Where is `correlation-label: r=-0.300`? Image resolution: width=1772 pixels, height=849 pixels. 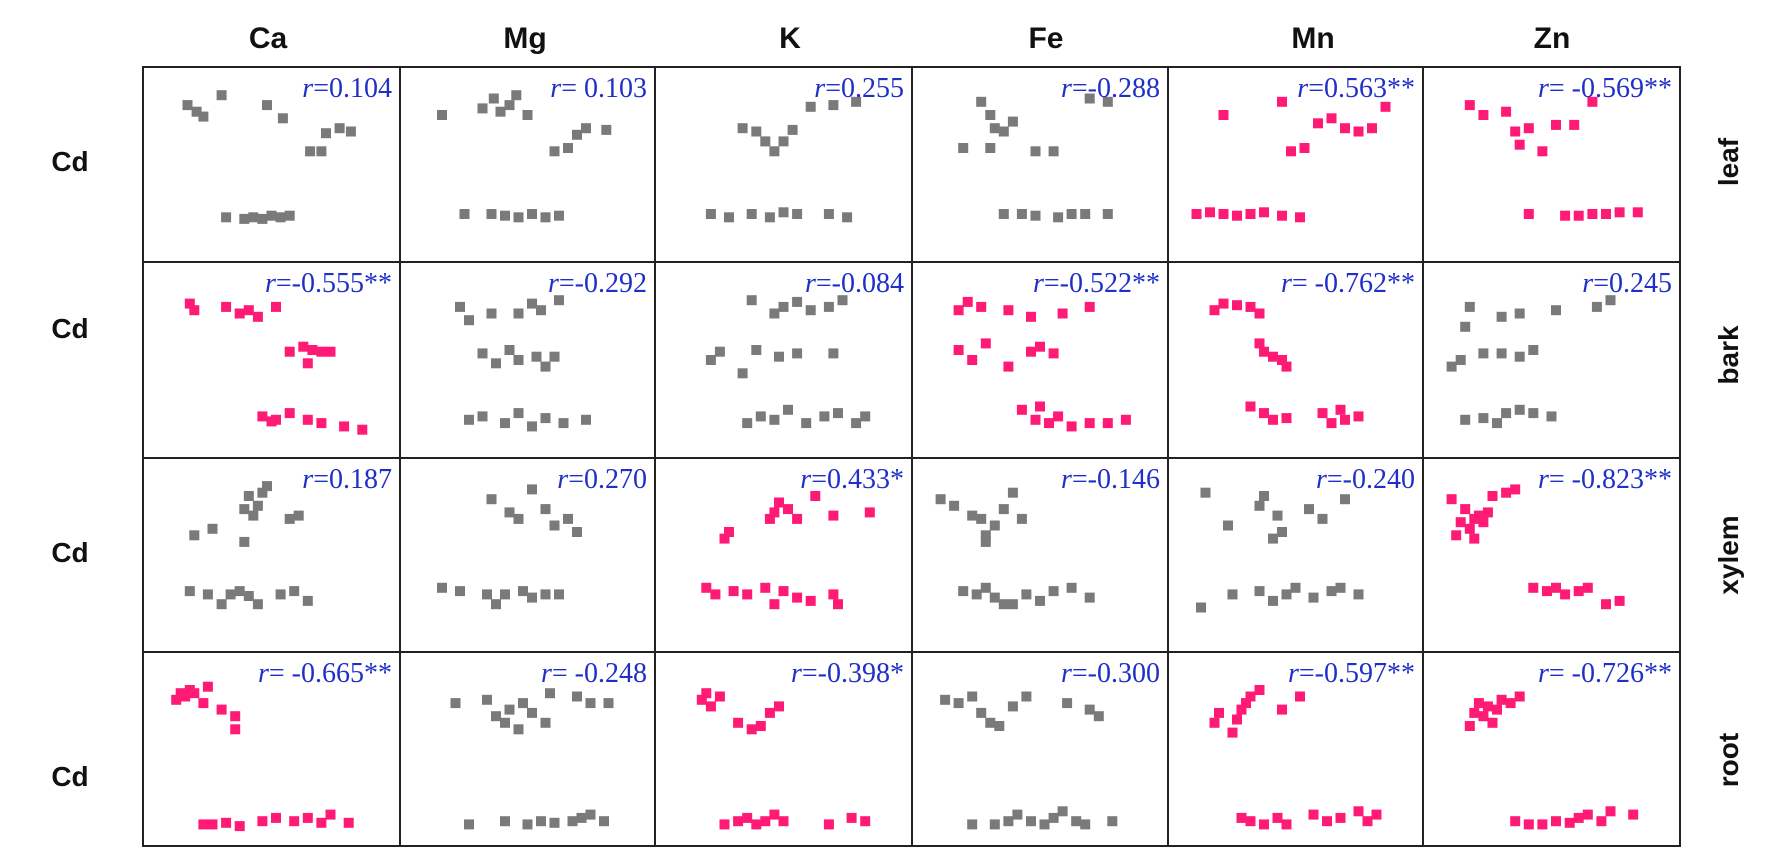 correlation-label: r=-0.300 is located at coordinates (1110, 673).